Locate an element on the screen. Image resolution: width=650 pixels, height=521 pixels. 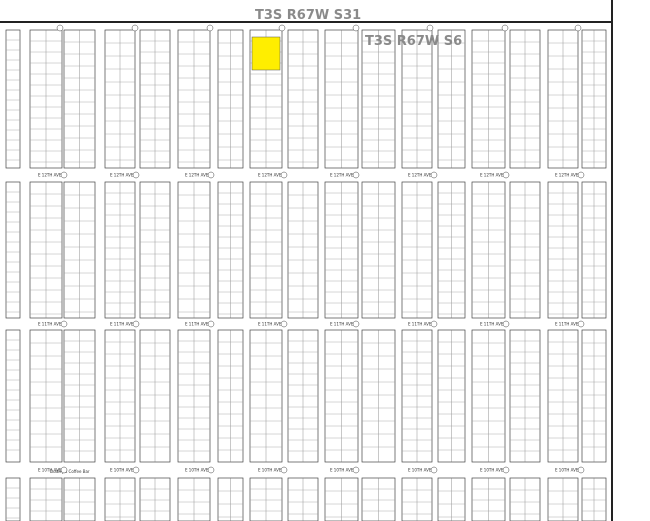
township-label: T3S R67W S31 is located at coordinates (308, 15).